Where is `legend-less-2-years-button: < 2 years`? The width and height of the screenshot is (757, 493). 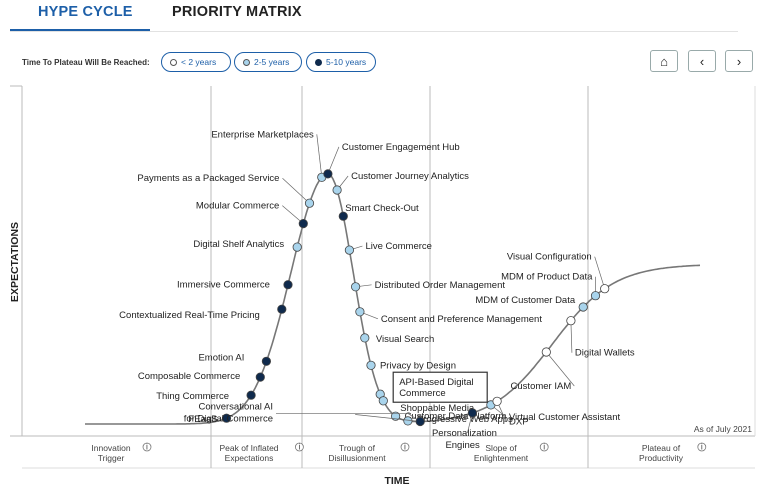 legend-less-2-years-button: < 2 years is located at coordinates (196, 62).